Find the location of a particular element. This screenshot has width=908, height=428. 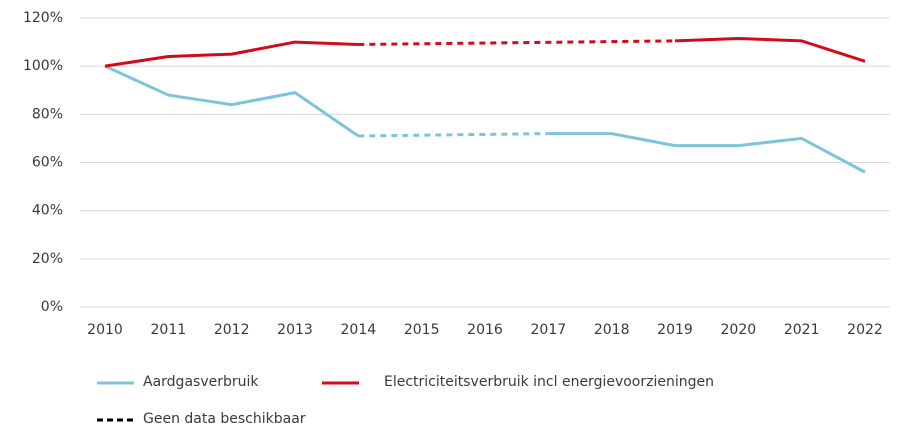

x-tick-label: 2013 is located at coordinates (295, 330).